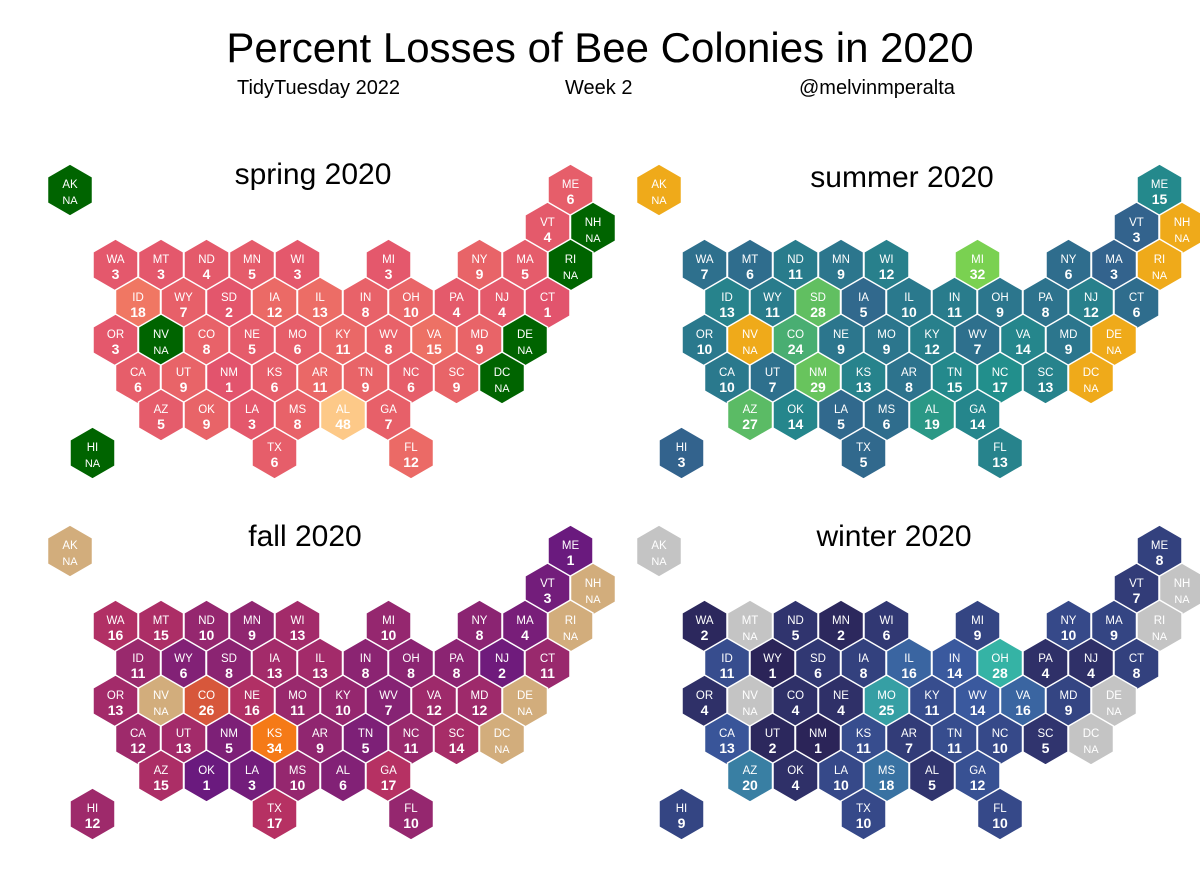  I want to click on loss-value-label: 4, so click(457, 312).